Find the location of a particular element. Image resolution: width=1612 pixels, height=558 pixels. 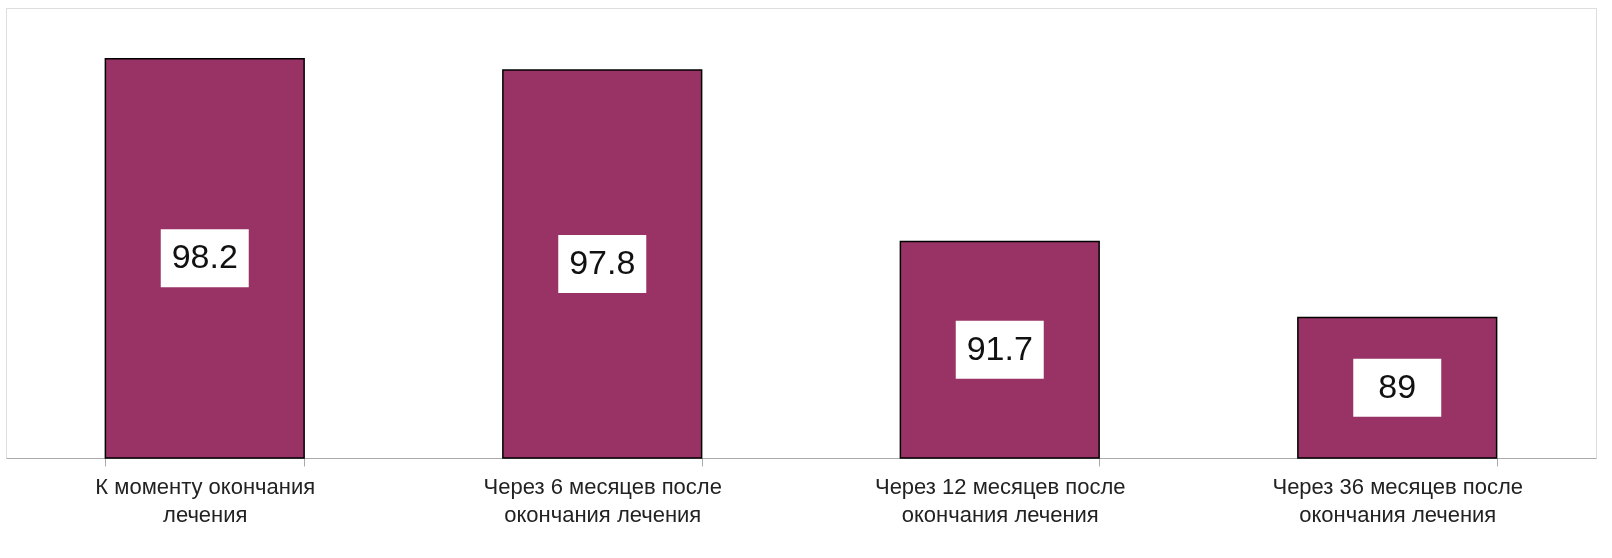

data-label: 89 is located at coordinates (1397, 385).